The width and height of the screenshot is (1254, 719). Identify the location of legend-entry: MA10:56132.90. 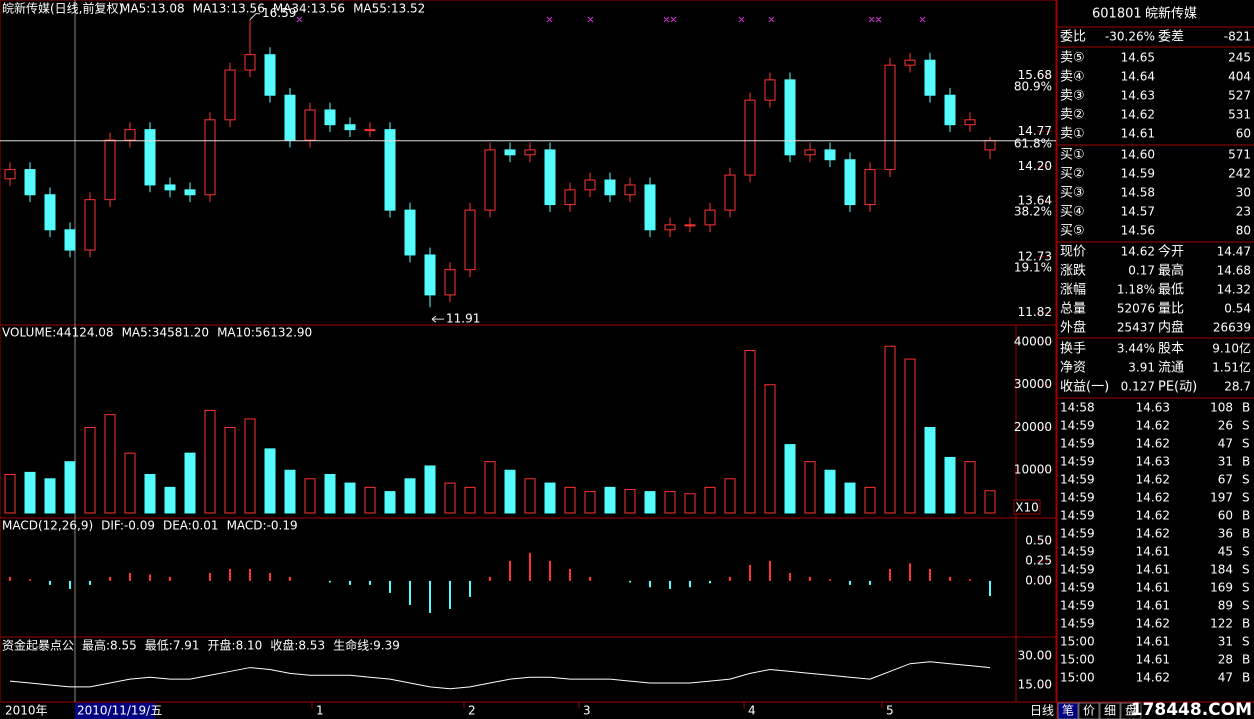
(264, 333).